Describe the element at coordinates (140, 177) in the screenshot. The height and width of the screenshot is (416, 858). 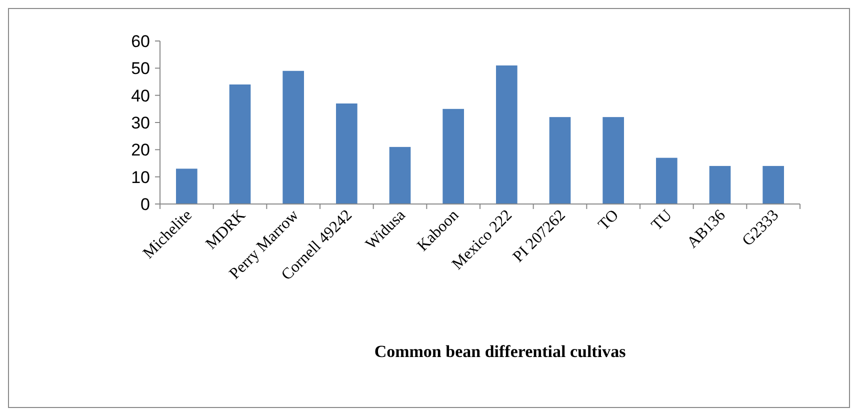
I see `y-tick-label: 10` at that location.